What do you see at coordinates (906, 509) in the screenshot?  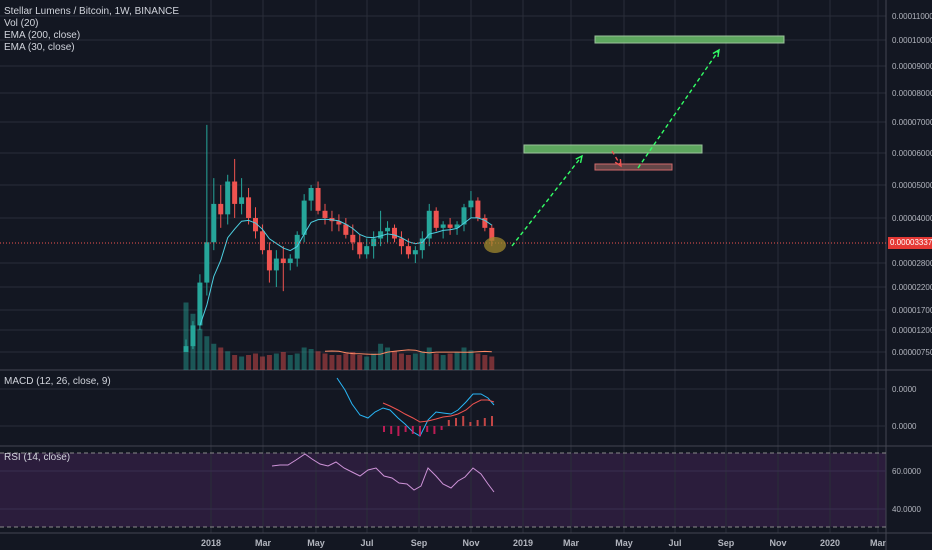 I see `rsi-axis-label: 40.0000` at bounding box center [906, 509].